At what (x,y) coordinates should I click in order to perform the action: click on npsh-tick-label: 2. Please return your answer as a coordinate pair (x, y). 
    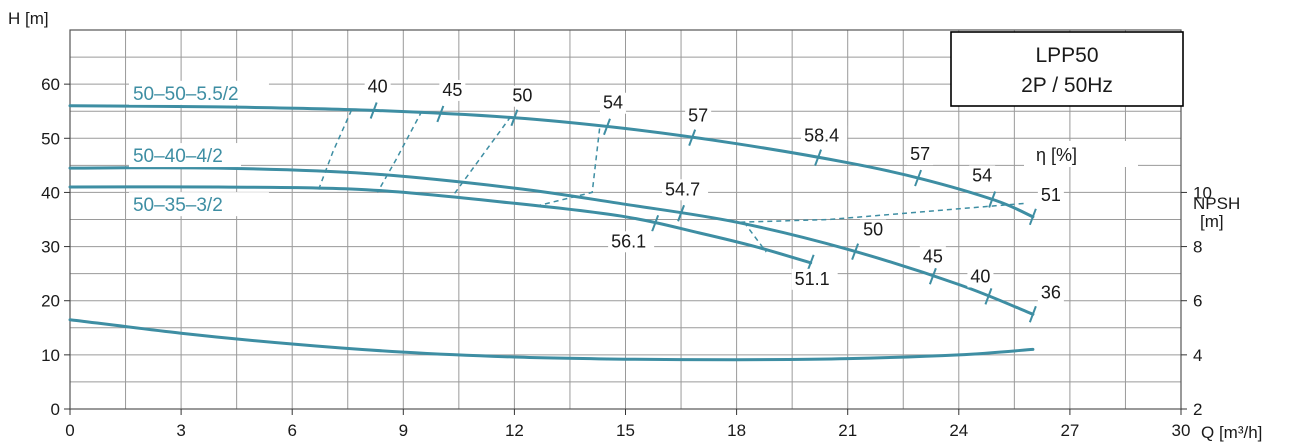
    Looking at the image, I should click on (1197, 409).